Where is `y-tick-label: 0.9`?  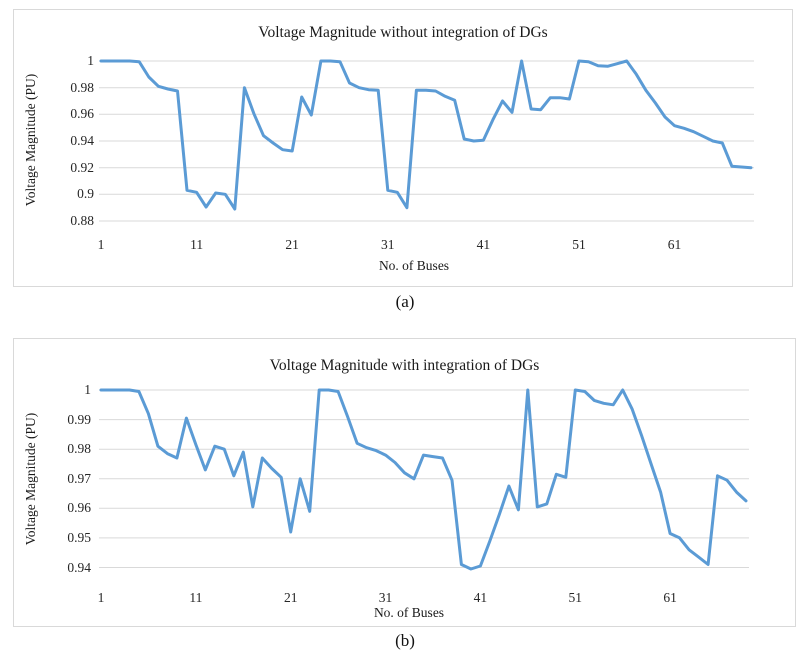
y-tick-label: 0.9 is located at coordinates (85, 194).